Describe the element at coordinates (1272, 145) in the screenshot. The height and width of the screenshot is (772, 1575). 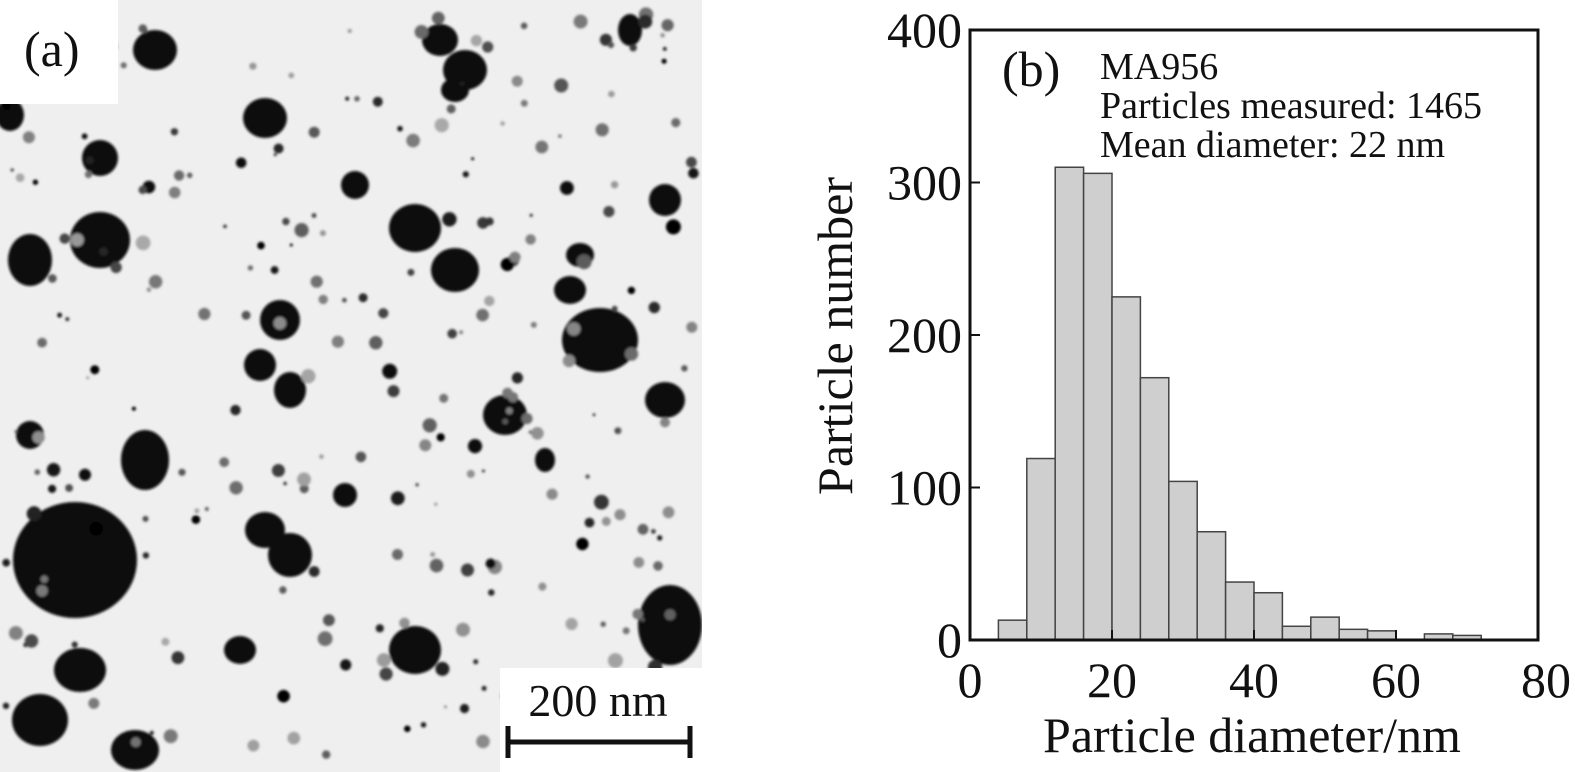
I see `annotation-mean-diameter: Mean diameter: 22 nm` at that location.